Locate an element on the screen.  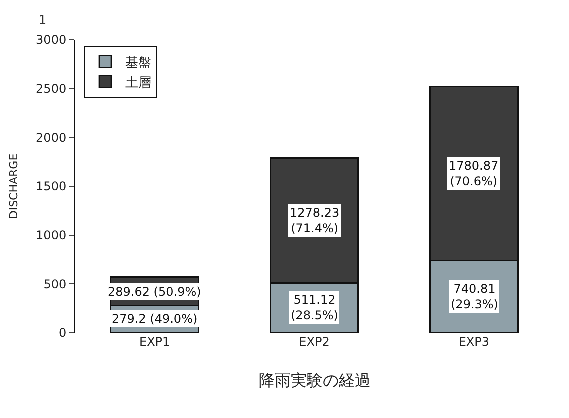
x-tick-label: EXP1 is located at coordinates (154, 342).